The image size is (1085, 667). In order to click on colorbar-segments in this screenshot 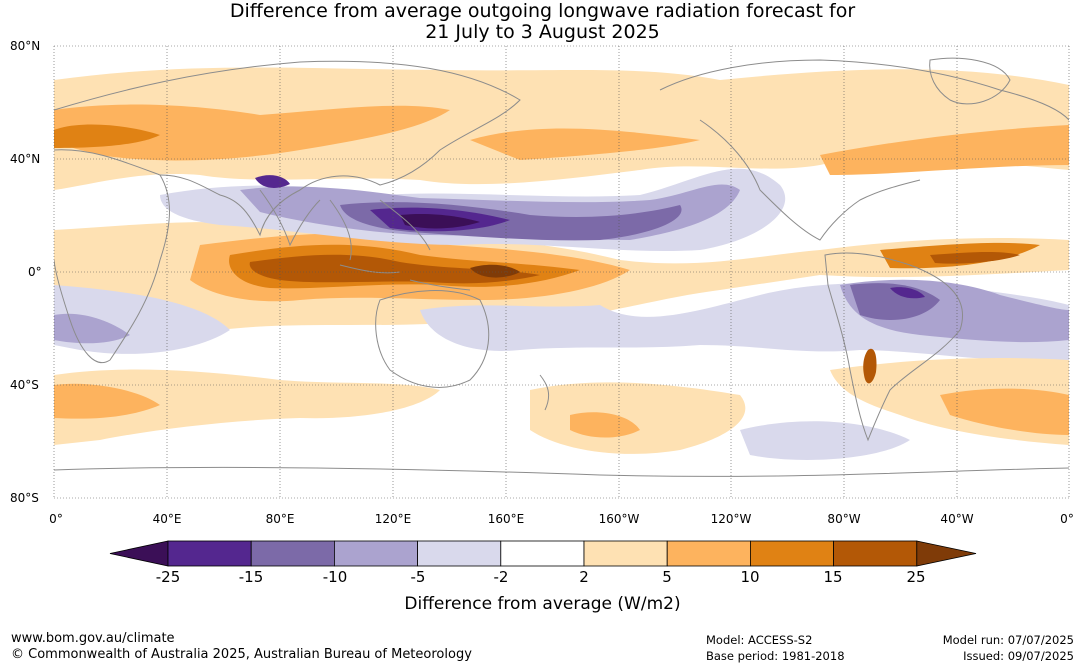, I will do `click(543, 553)`.